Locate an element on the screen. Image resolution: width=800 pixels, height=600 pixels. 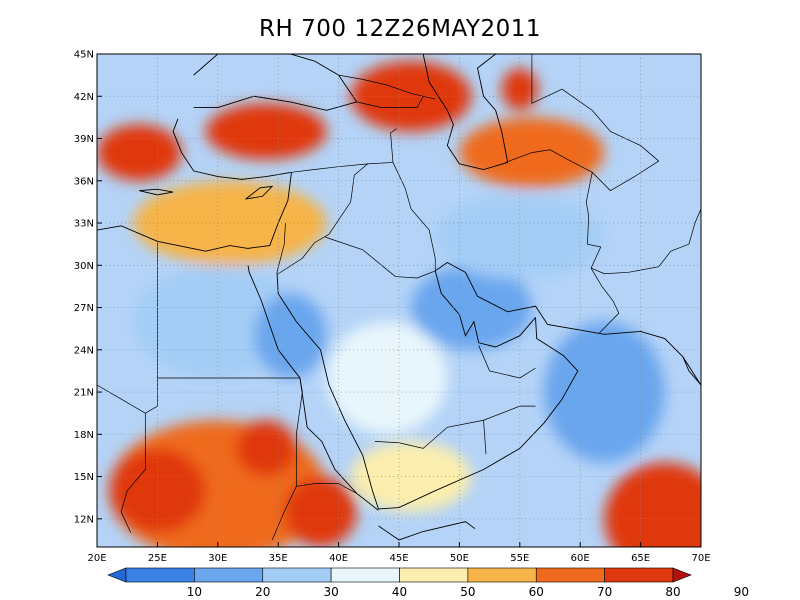
lat-tick-label: 33N is located at coordinates (84, 224).